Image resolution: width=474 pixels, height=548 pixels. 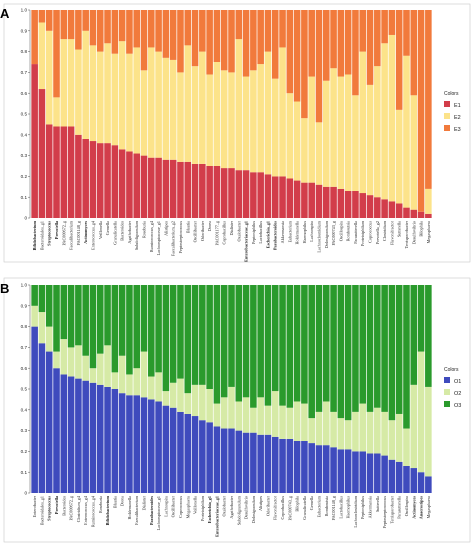 What do you see at coordinates (333, 232) in the screenshot?
I see `x-tick-label: PAC000743_g` at bounding box center [333, 232].